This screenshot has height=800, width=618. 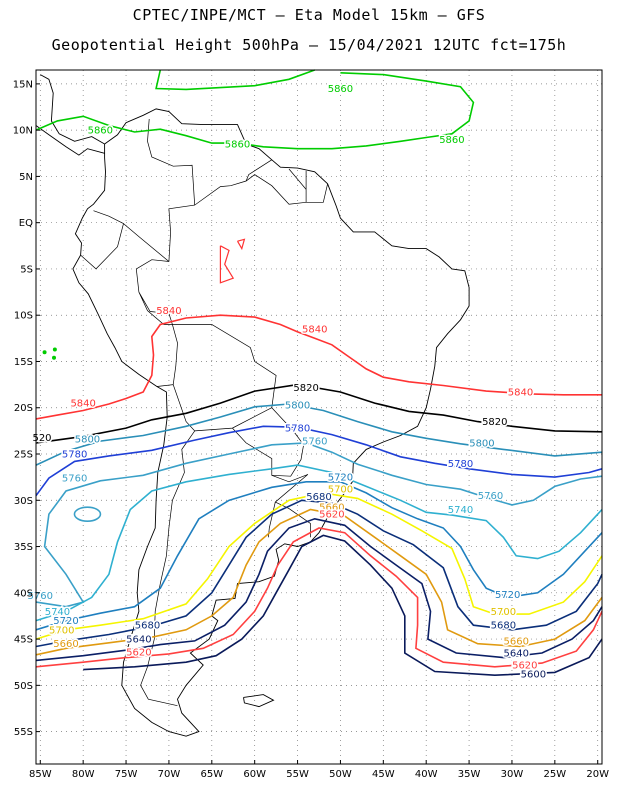 I want to click on contour-5780-line, so click(x=319, y=461).